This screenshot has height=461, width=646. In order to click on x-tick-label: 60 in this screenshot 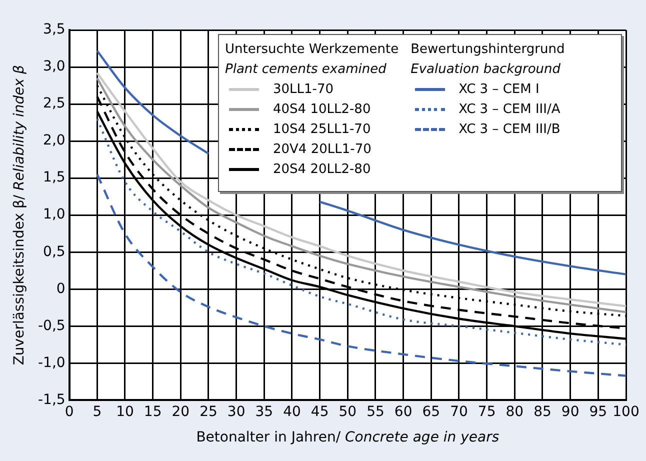, I will do `click(403, 412)`.